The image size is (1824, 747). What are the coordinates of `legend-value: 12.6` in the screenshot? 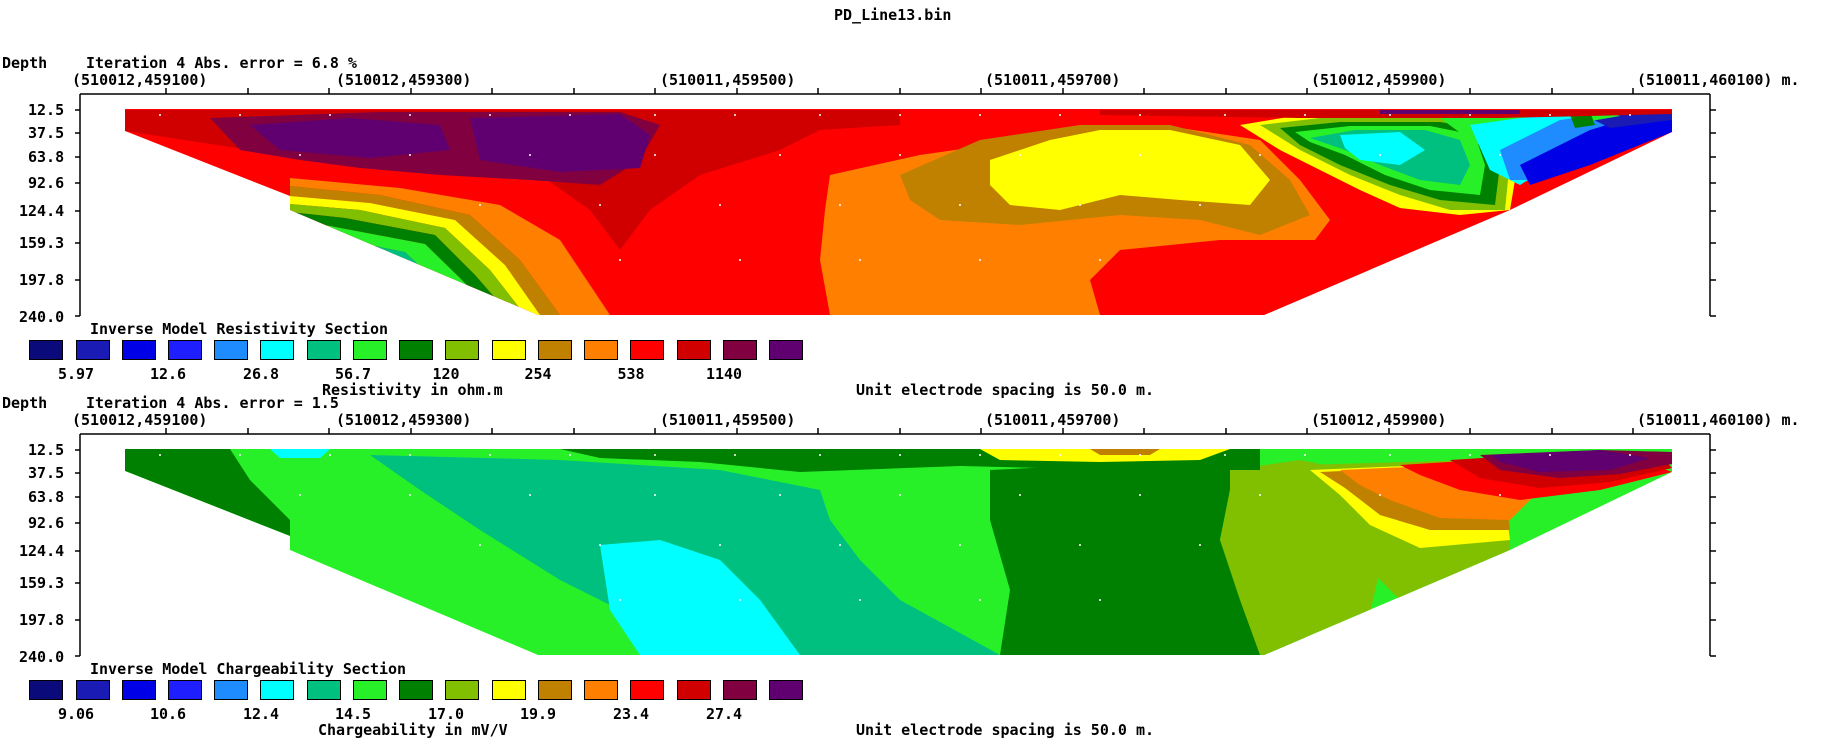 It's located at (168, 374).